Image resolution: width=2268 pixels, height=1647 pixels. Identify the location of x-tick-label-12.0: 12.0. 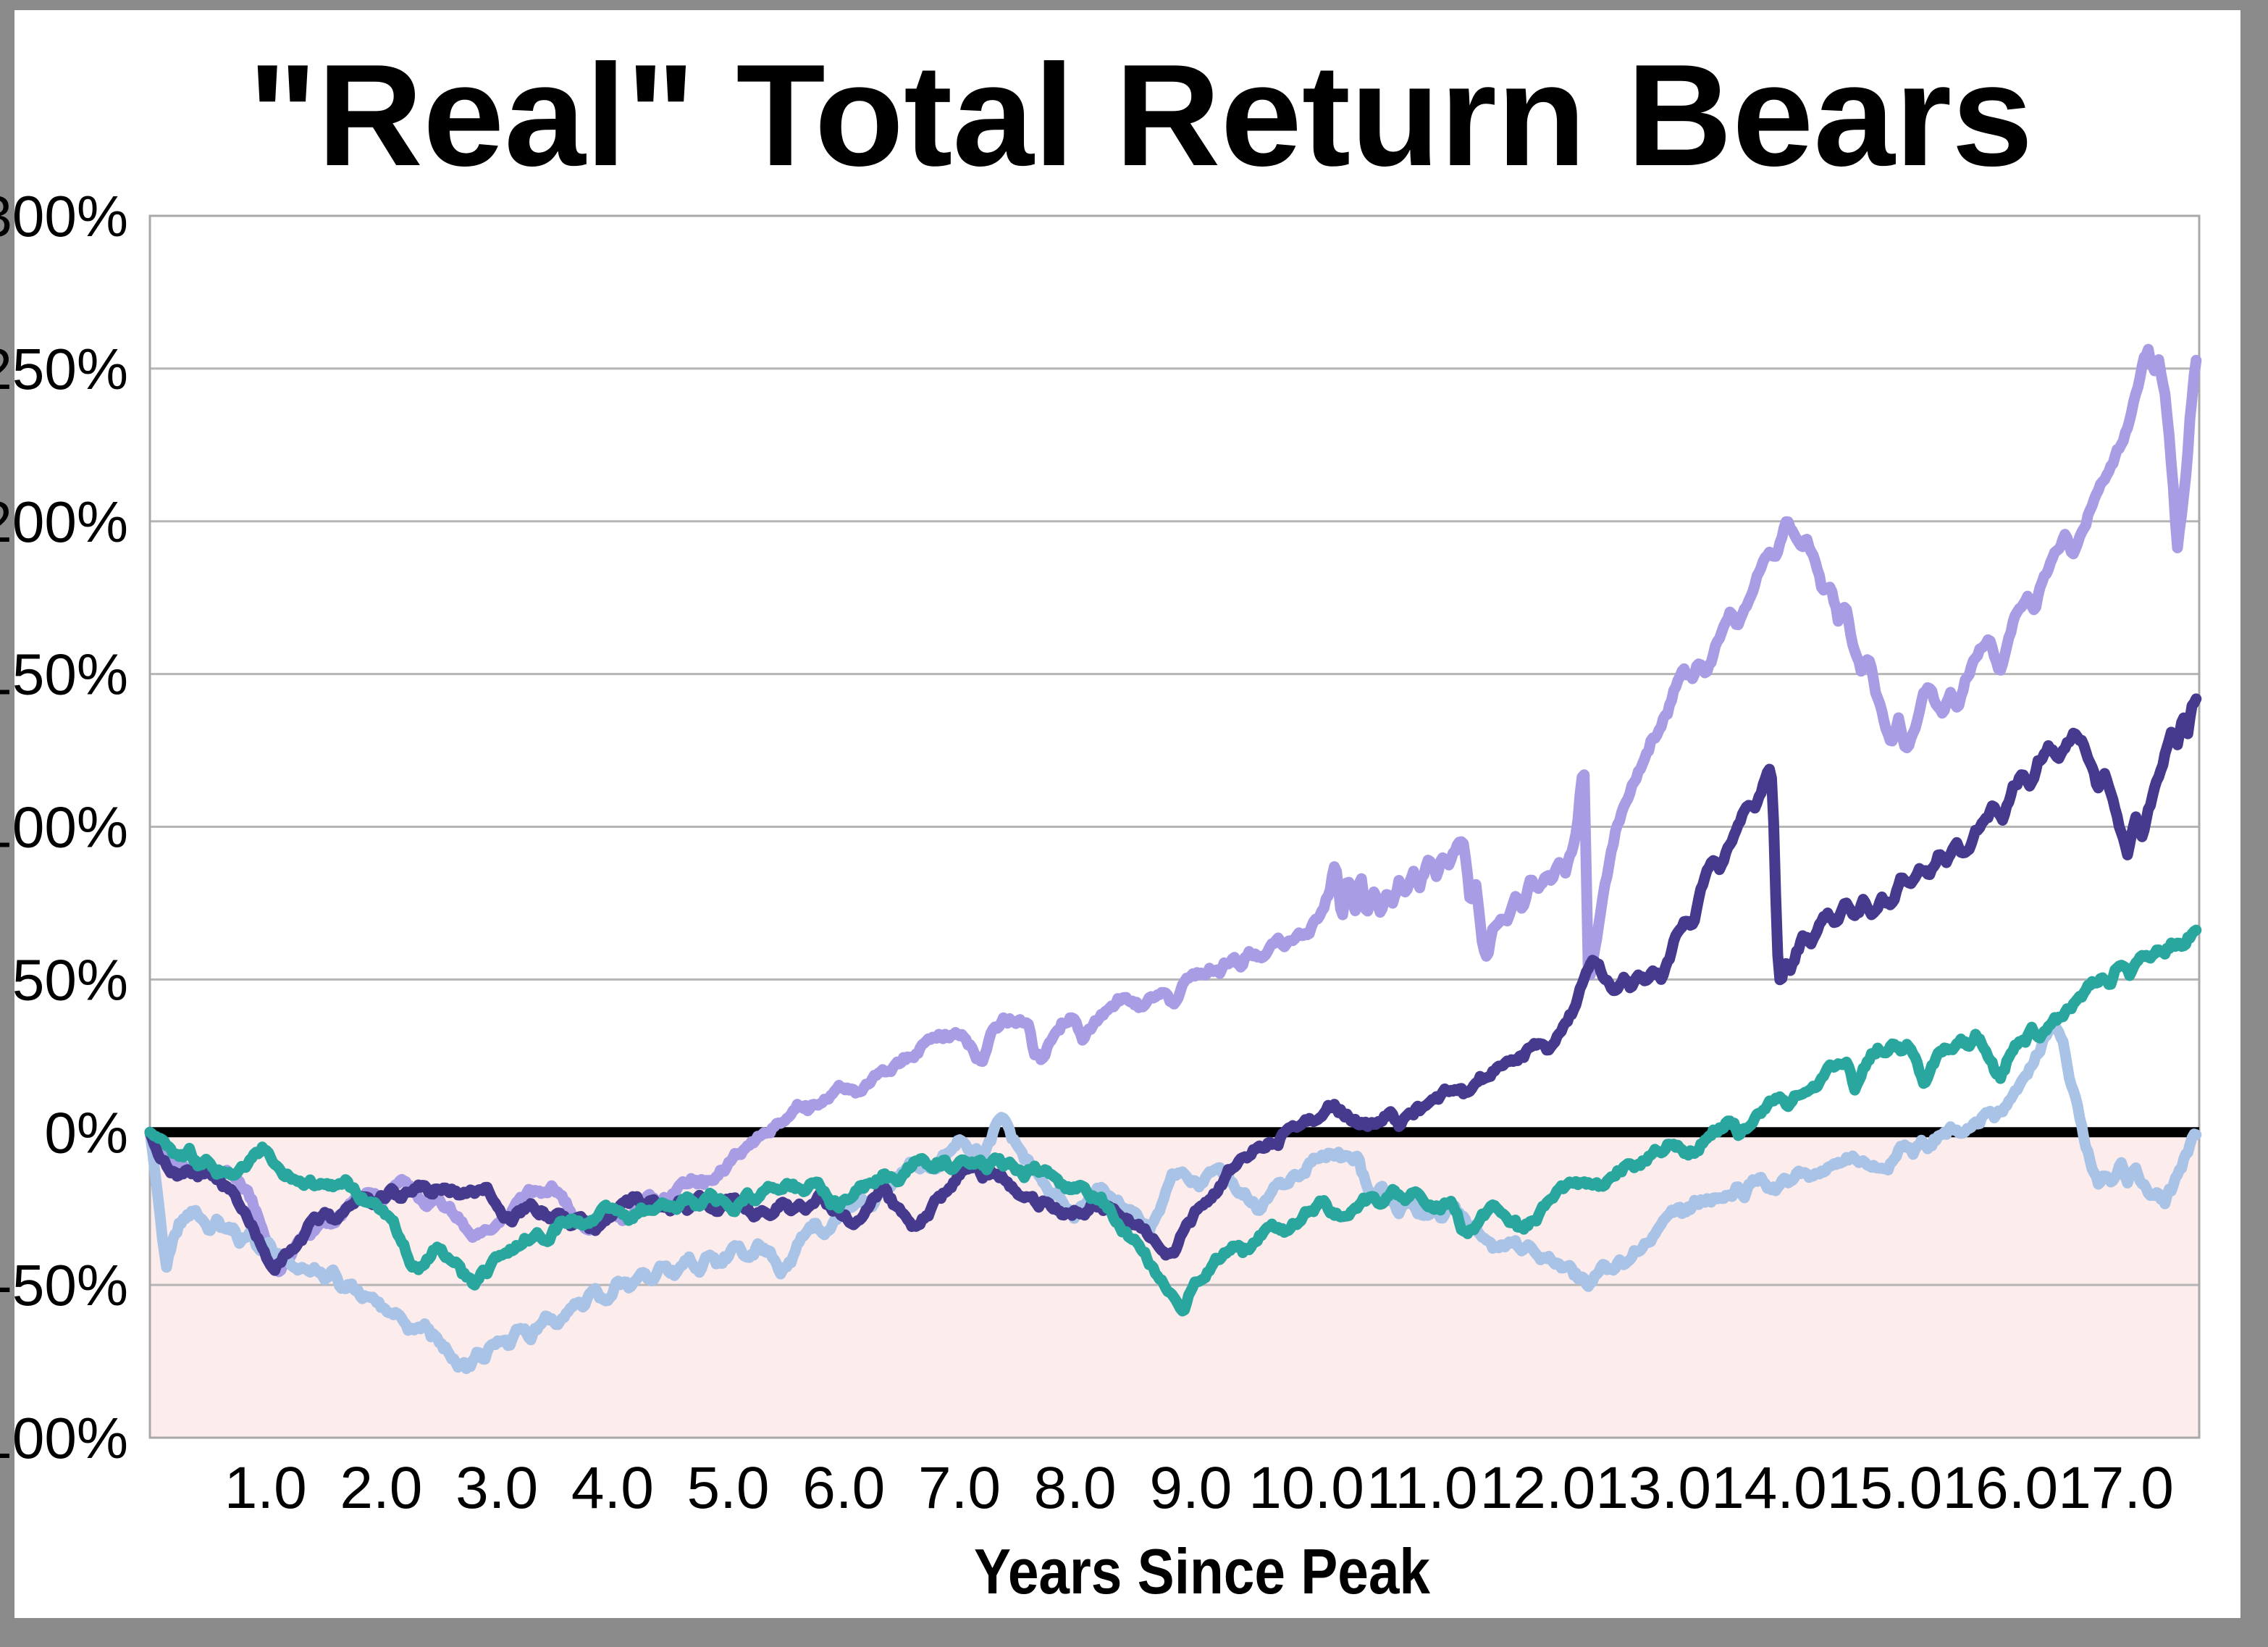
(1538, 1488).